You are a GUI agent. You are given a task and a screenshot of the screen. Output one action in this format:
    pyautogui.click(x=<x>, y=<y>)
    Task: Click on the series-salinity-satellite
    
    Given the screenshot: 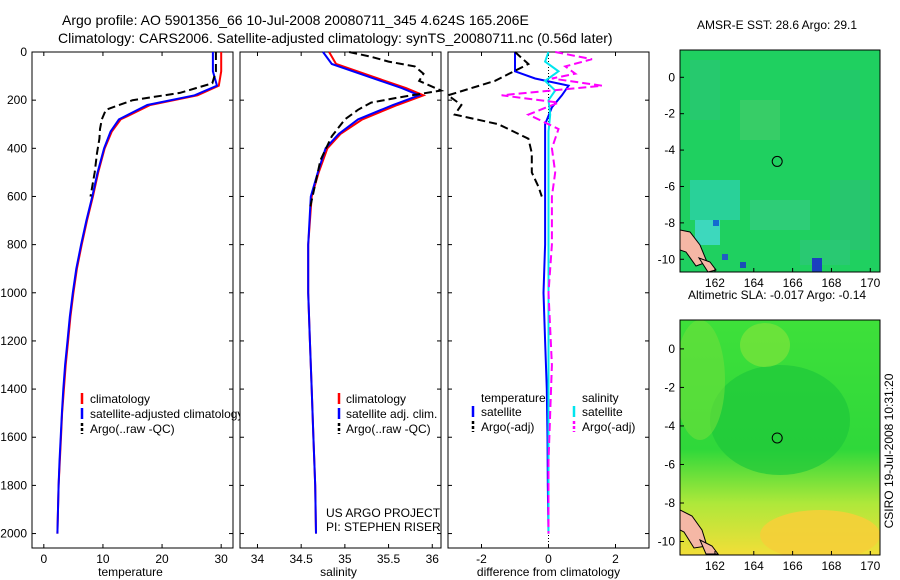 What is the action you would take?
    pyautogui.click(x=552, y=292)
    